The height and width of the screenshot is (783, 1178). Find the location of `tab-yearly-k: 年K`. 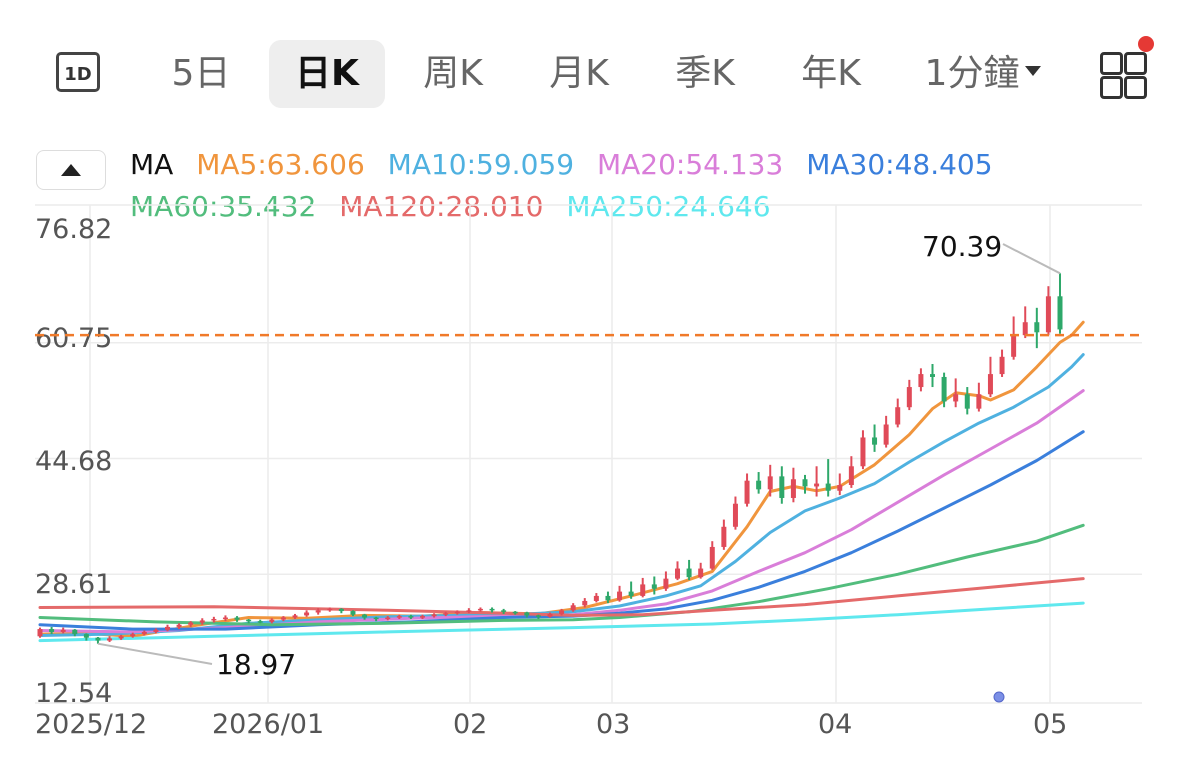

tab-yearly-k: 年K is located at coordinates (831, 73).